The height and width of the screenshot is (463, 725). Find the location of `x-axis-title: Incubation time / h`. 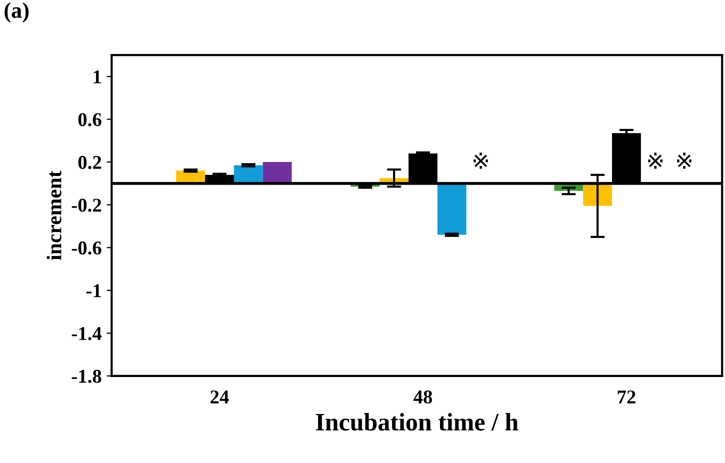

x-axis-title: Incubation time / h is located at coordinates (417, 422).